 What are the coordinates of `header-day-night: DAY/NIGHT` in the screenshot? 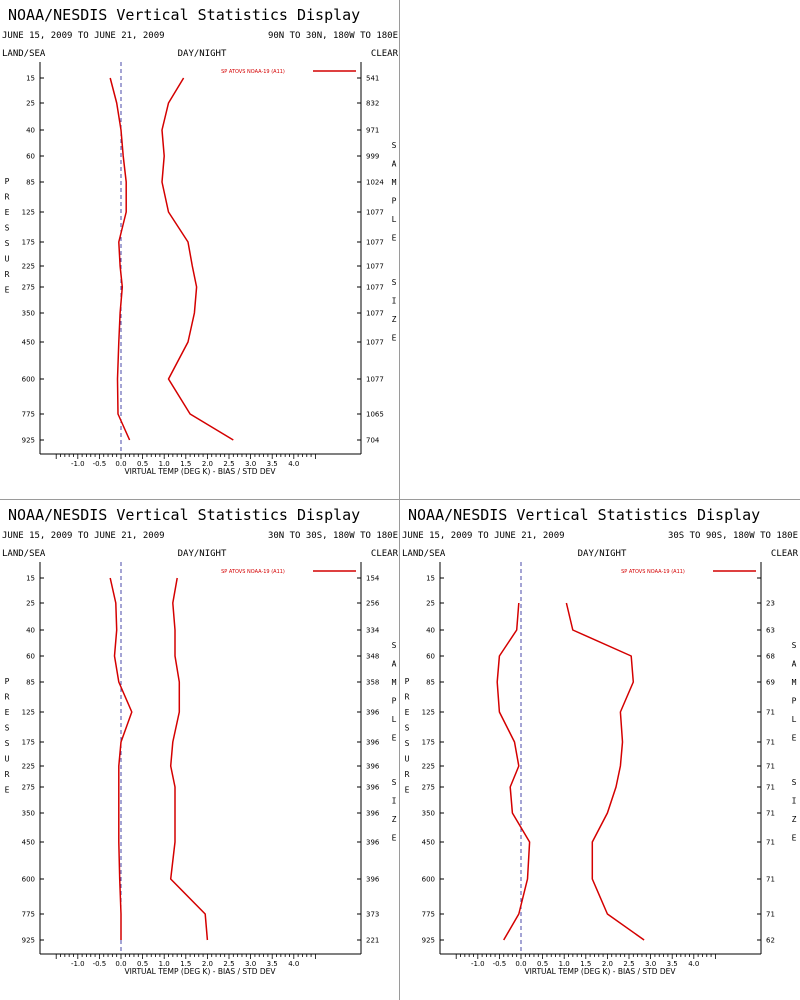 It's located at (202, 554).